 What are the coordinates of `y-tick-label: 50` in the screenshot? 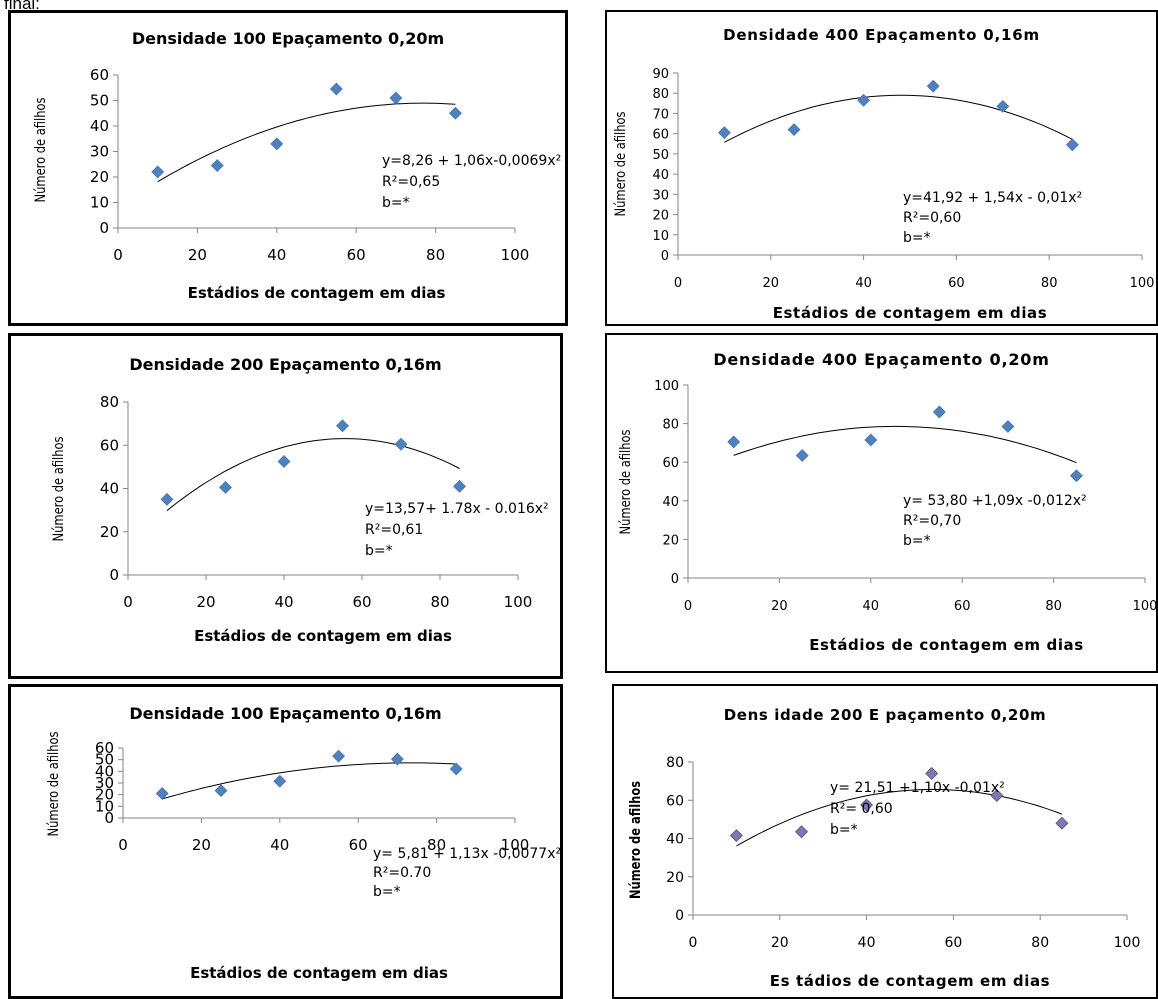 It's located at (104, 760).